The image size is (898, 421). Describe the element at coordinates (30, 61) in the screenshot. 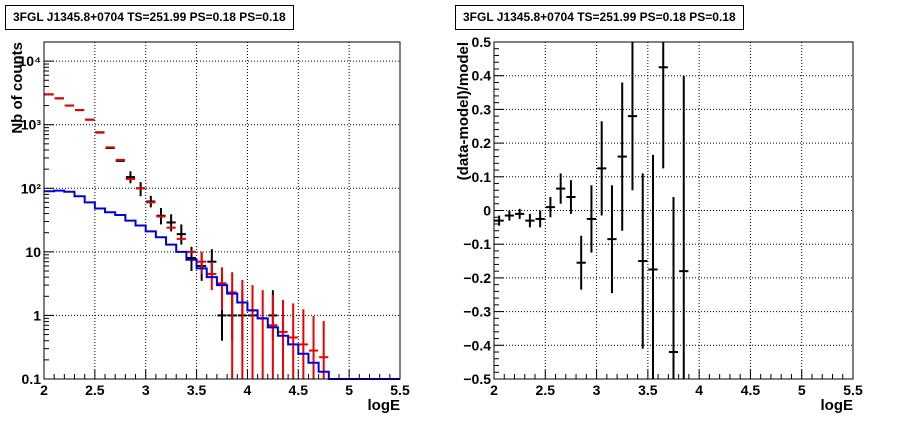

I see `y-tick-label: 10⁴` at that location.